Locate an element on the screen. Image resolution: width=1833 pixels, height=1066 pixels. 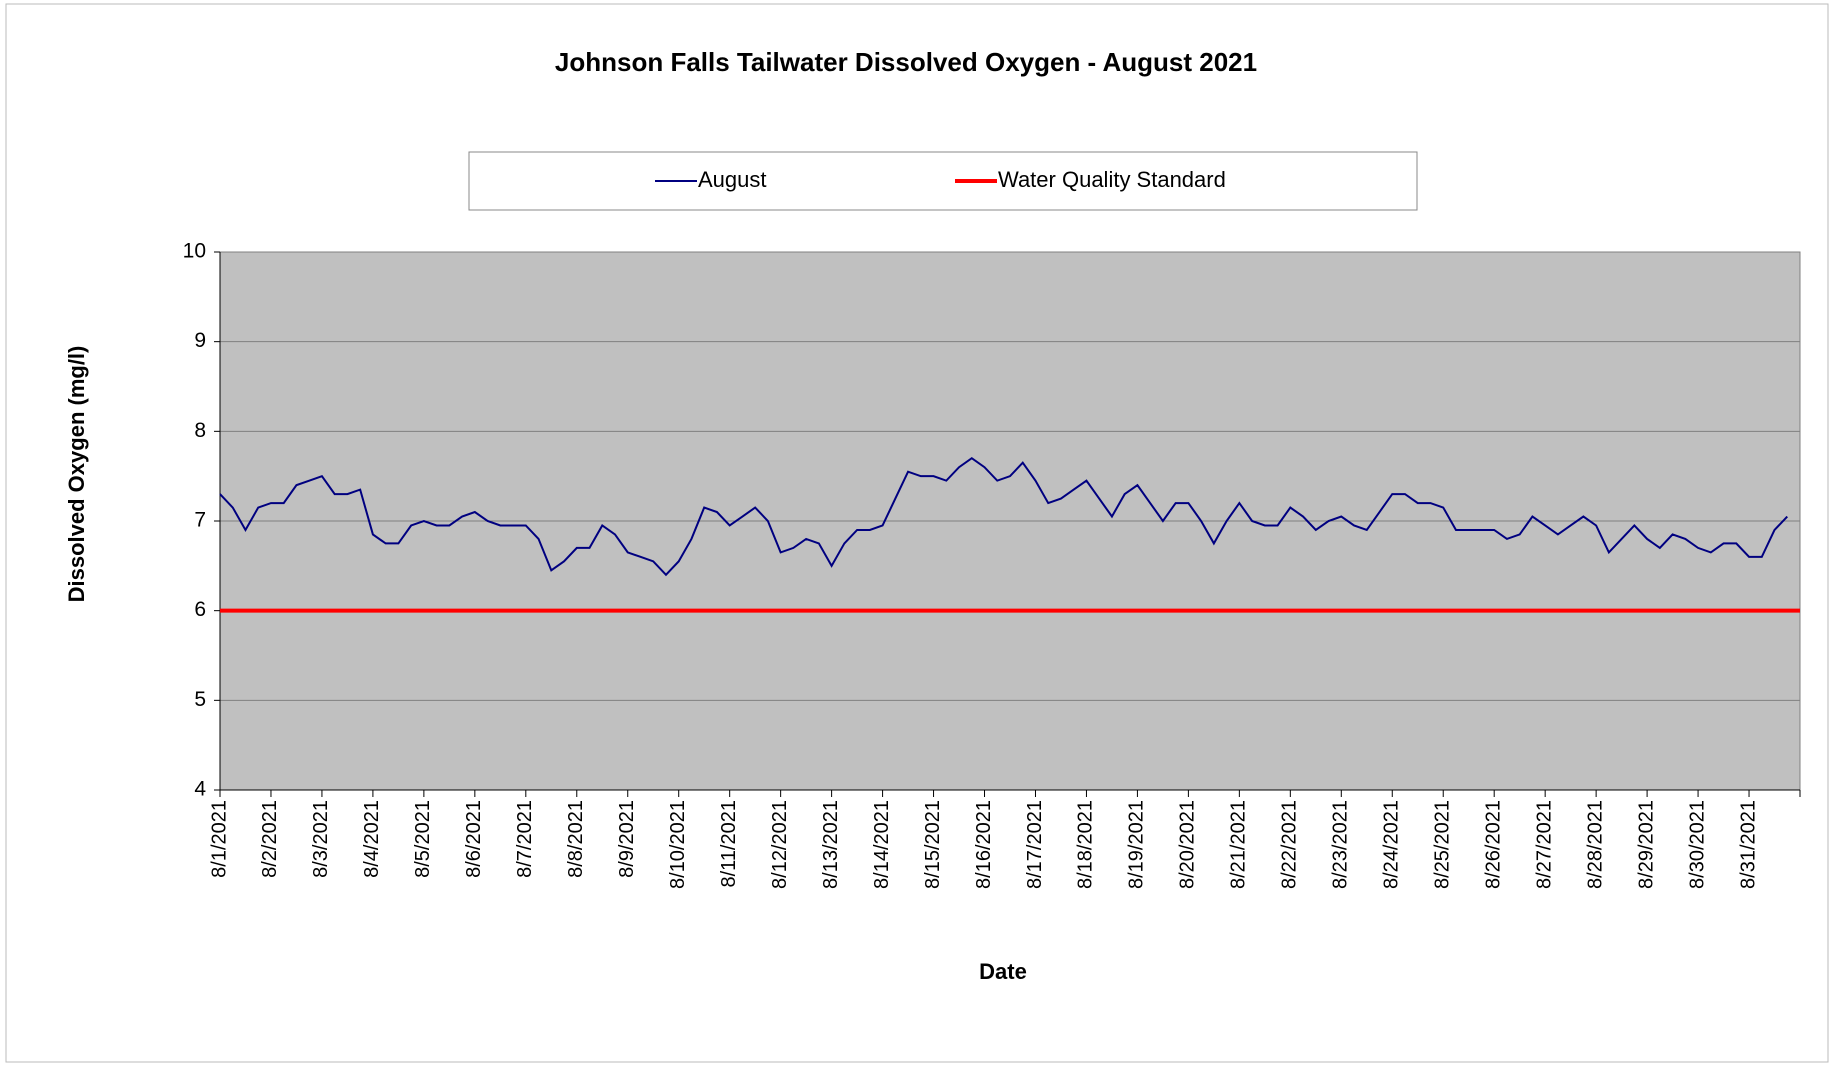
x-tick-label: 8/25/2021 is located at coordinates (1443, 844).